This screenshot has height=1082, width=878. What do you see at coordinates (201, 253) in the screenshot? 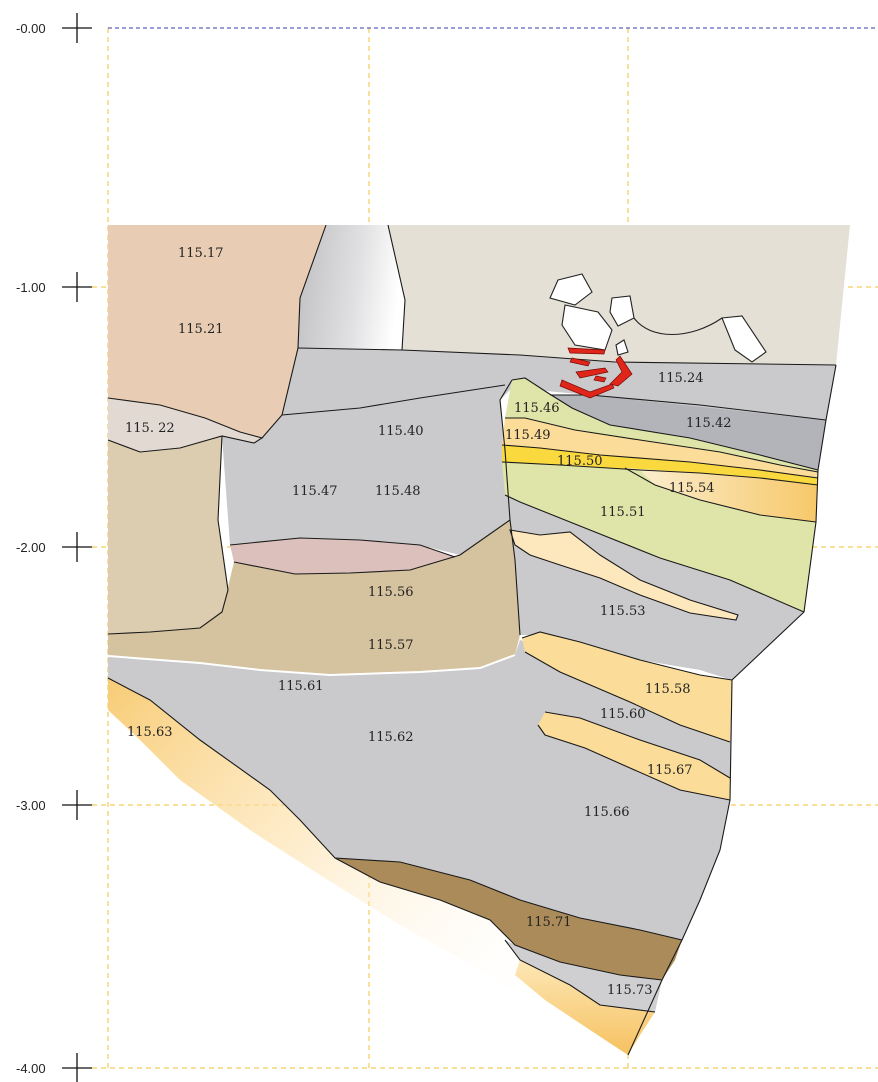
I see `label-115-17: 115.17` at bounding box center [201, 253].